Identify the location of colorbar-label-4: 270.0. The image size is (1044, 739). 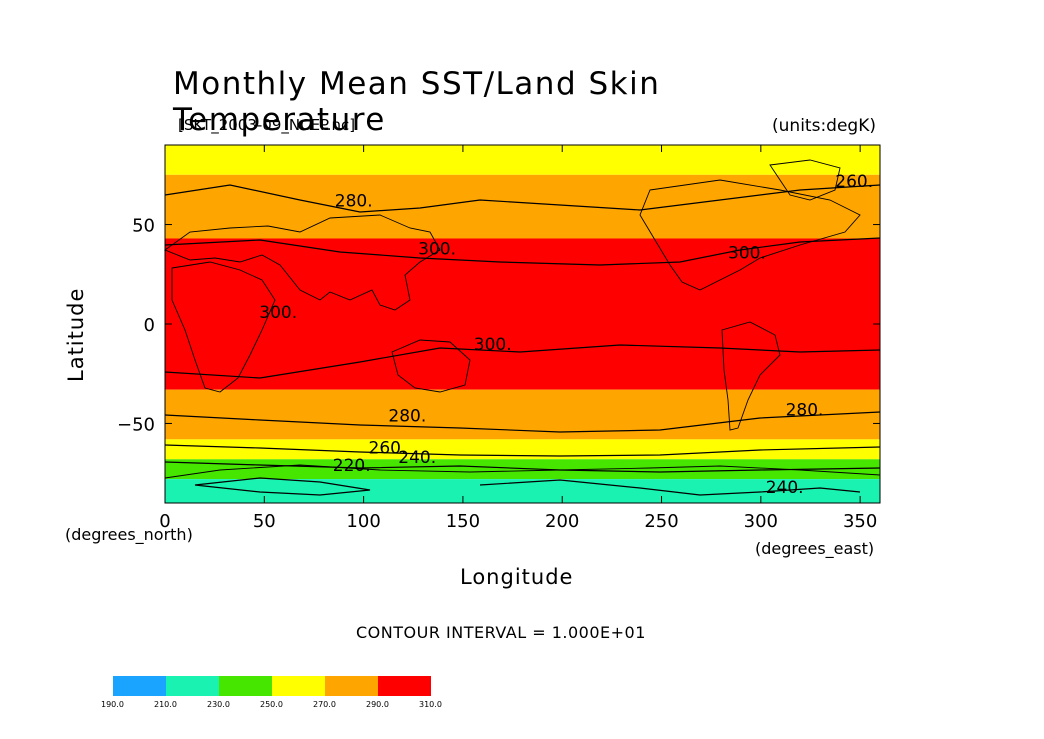
(324, 704).